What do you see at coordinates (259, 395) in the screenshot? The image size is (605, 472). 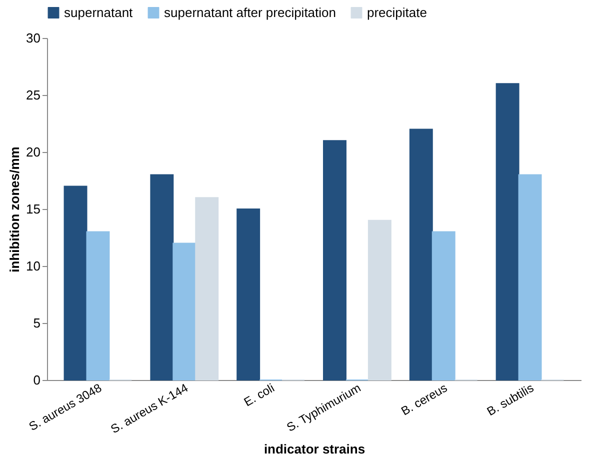 I see `x-tick-label: E. coli` at bounding box center [259, 395].